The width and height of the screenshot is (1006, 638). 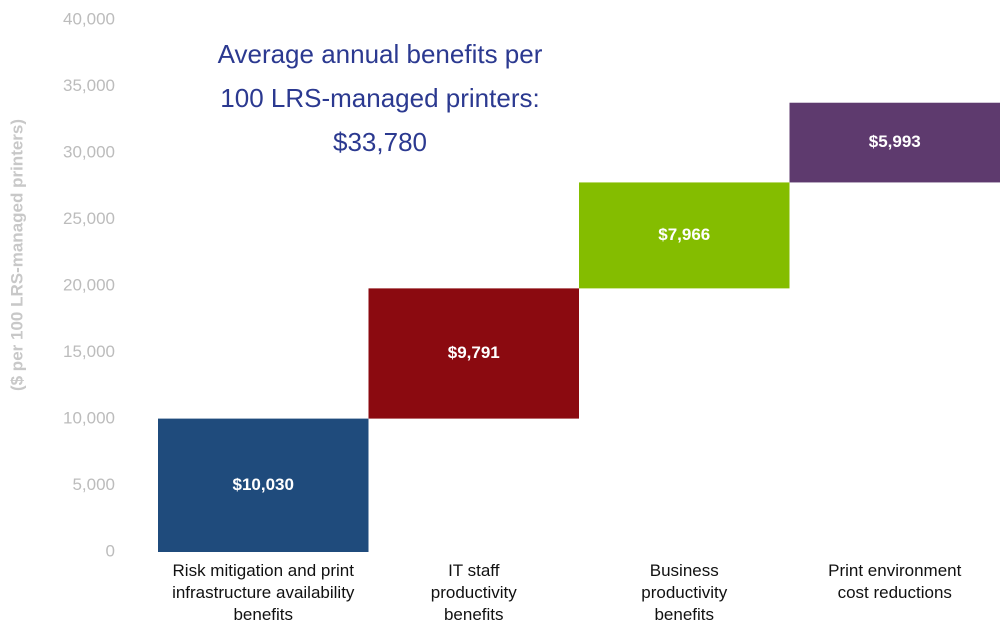 I want to click on y-tick-label: 5,000, so click(x=93, y=484).